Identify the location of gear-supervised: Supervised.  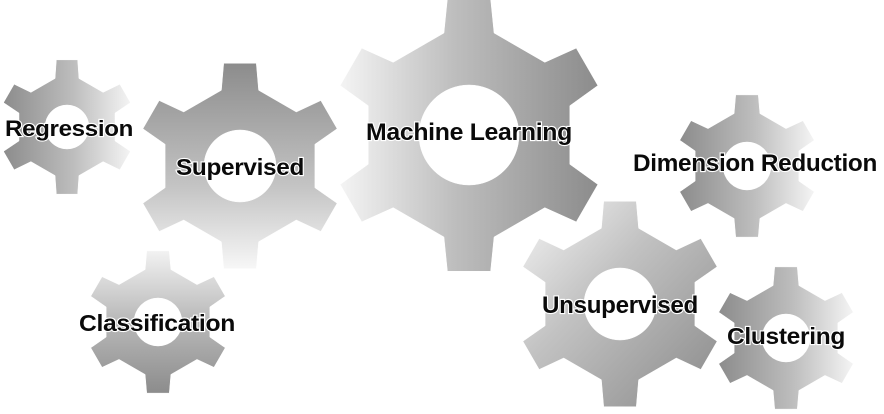
(240, 166).